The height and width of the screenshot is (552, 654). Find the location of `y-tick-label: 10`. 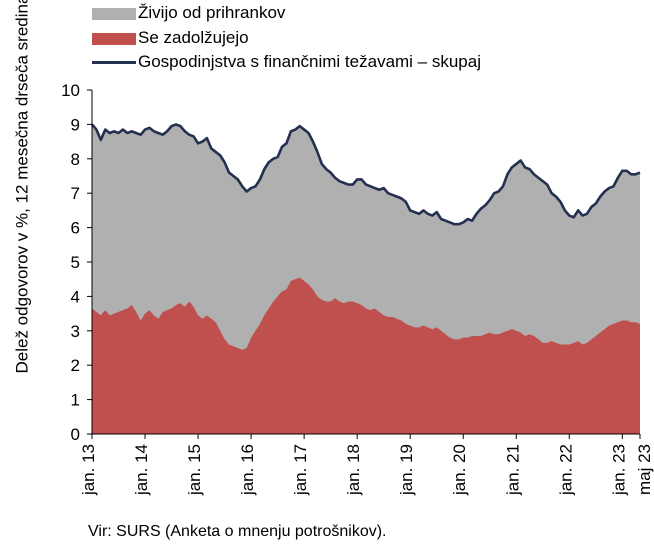

y-tick-label: 10 is located at coordinates (70, 90).